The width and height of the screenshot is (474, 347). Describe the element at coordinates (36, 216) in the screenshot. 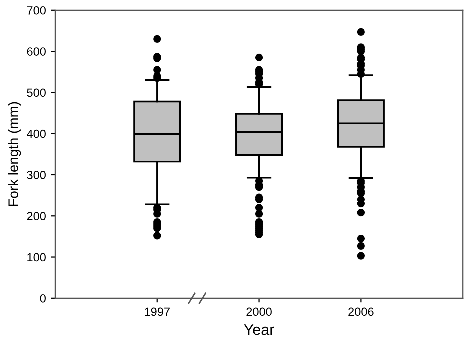

I see `y-tick-label: 200` at that location.